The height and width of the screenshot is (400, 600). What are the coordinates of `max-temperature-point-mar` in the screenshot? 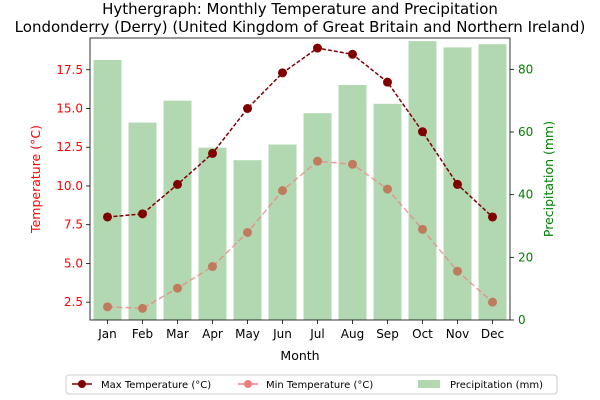 It's located at (177, 184).